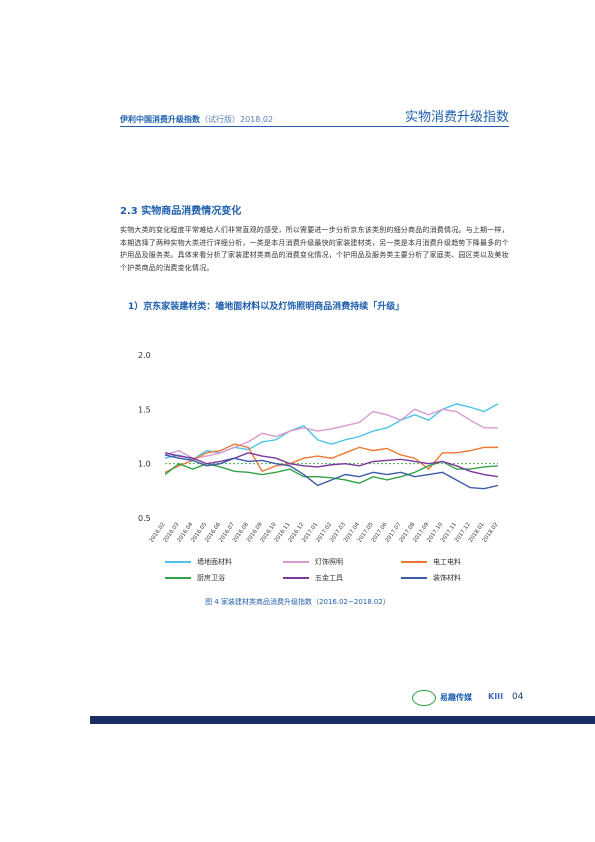  What do you see at coordinates (160, 119) in the screenshot?
I see `report-title-main: 伊利中国消费升级指数` at bounding box center [160, 119].